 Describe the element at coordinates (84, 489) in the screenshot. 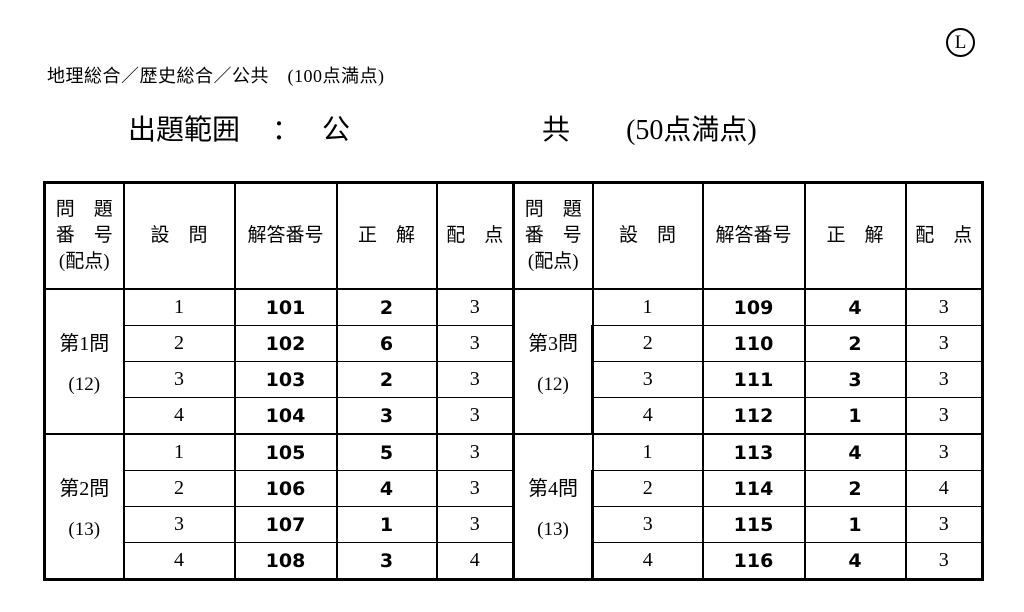

I see `question-number: 第2問` at that location.